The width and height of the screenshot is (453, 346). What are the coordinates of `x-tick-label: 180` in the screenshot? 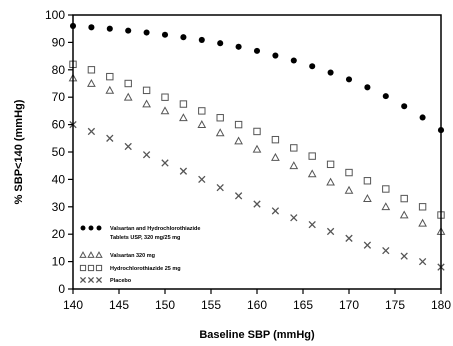 It's located at (441, 305).